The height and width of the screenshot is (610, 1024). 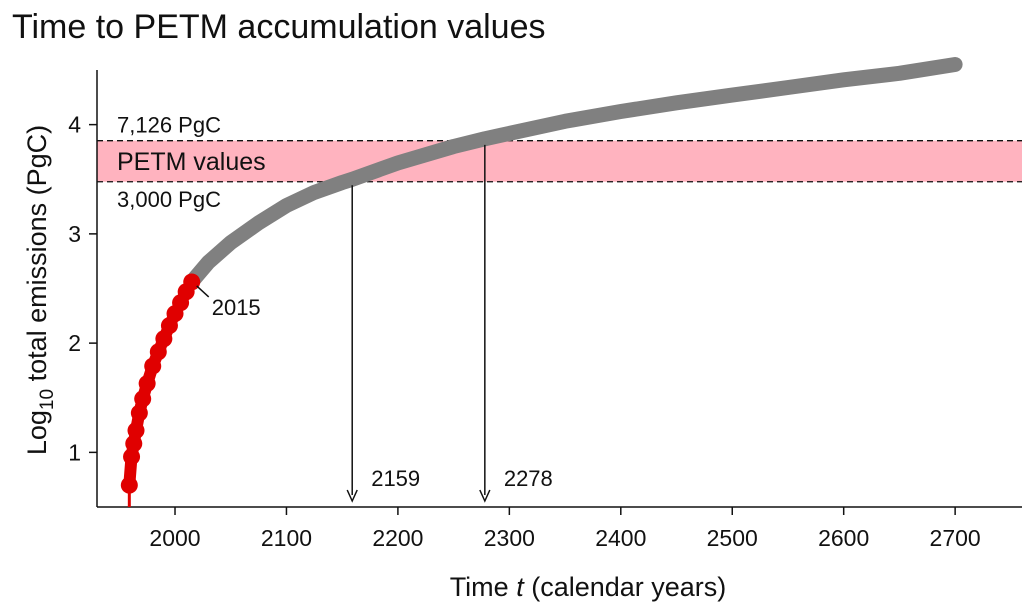 What do you see at coordinates (74, 343) in the screenshot?
I see `y-tick-label-2: 2` at bounding box center [74, 343].